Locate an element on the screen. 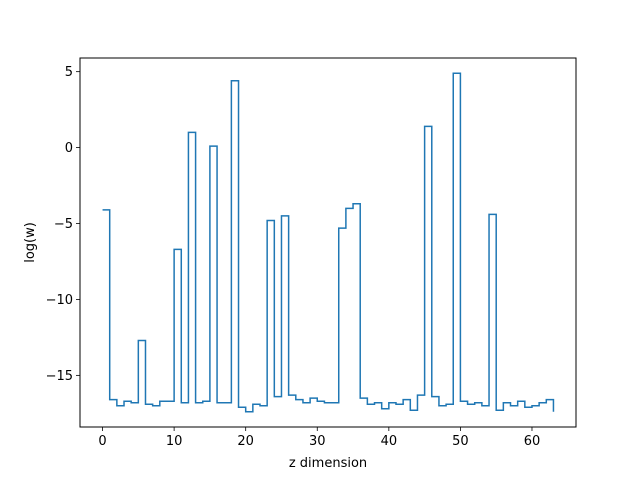 This screenshot has height=480, width=640. x-tick-label: 30 is located at coordinates (317, 441).